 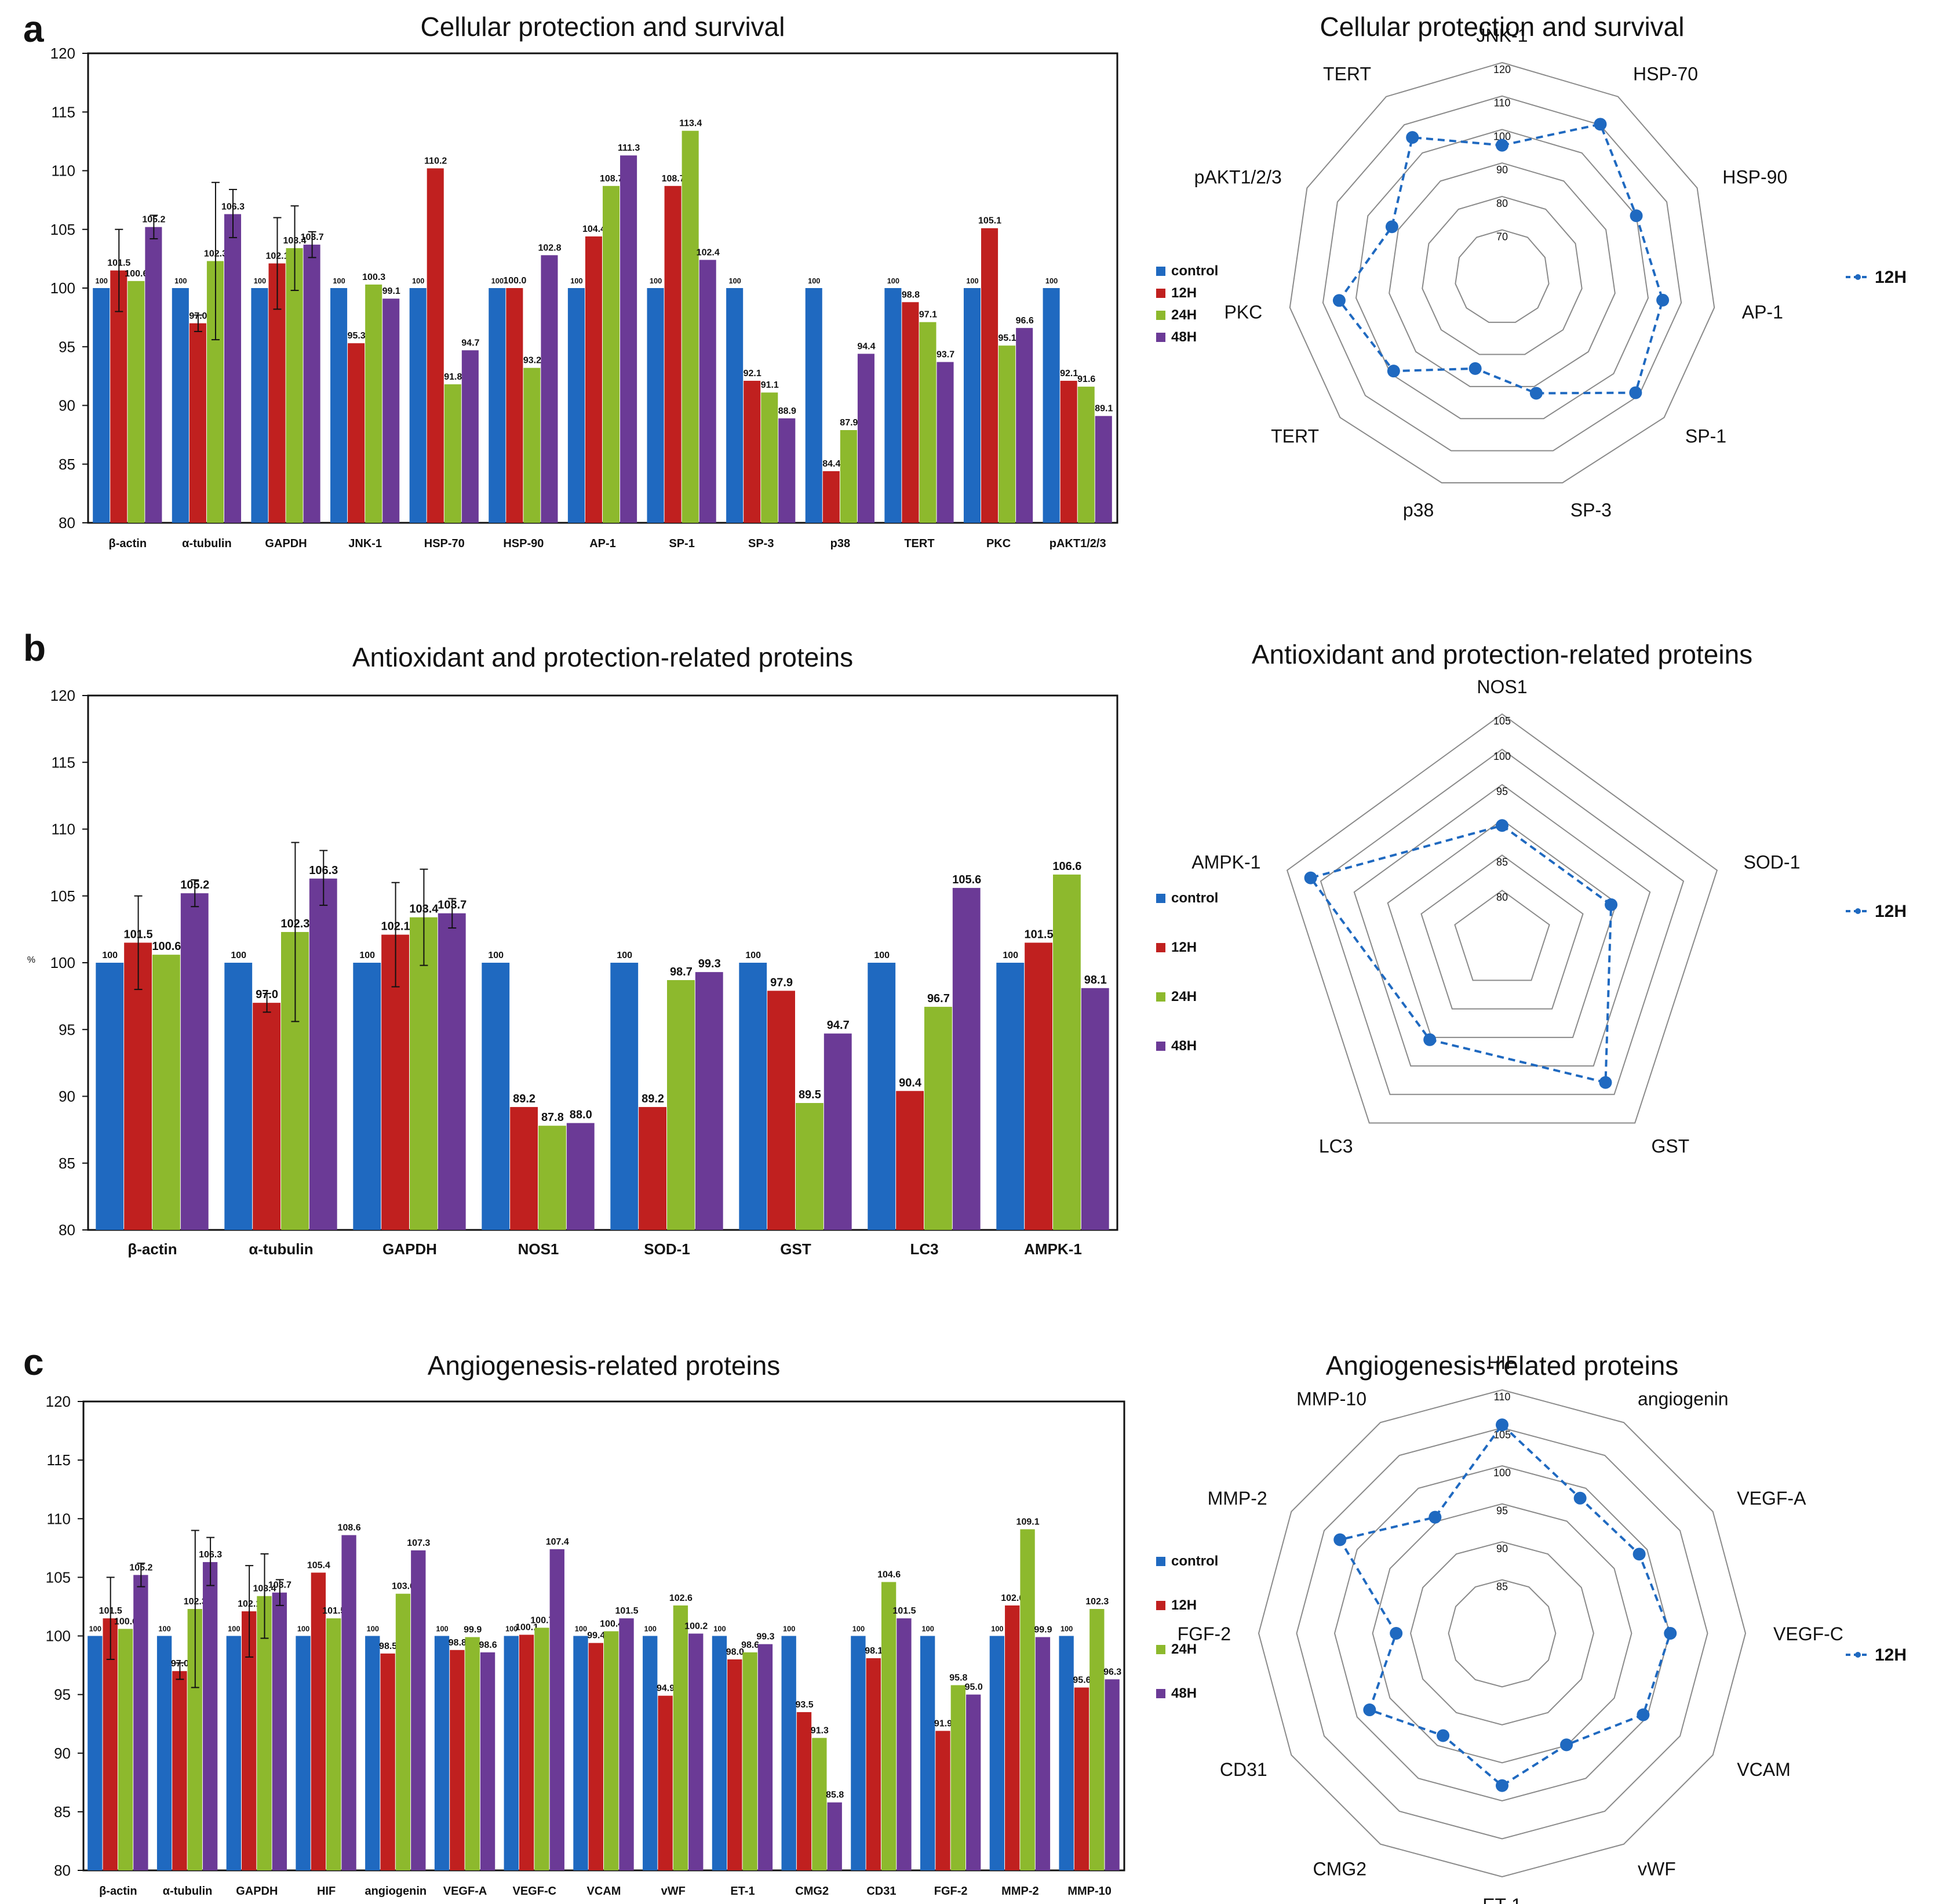 What do you see at coordinates (945, 355) in the screenshot?
I see `a-data-label: 93.7` at bounding box center [945, 355].